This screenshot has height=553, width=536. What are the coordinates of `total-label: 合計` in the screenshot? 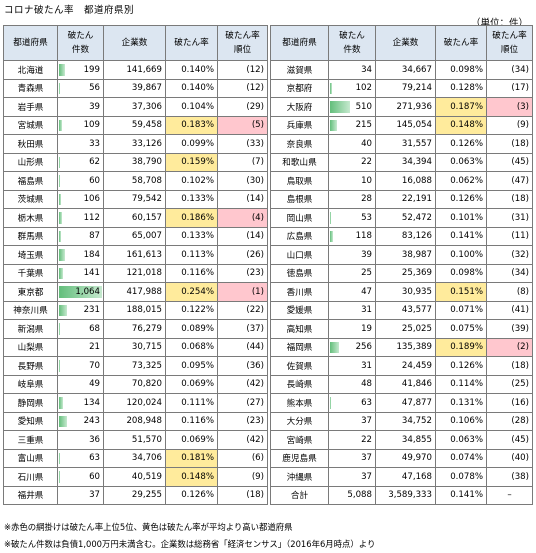 It's located at (299, 495).